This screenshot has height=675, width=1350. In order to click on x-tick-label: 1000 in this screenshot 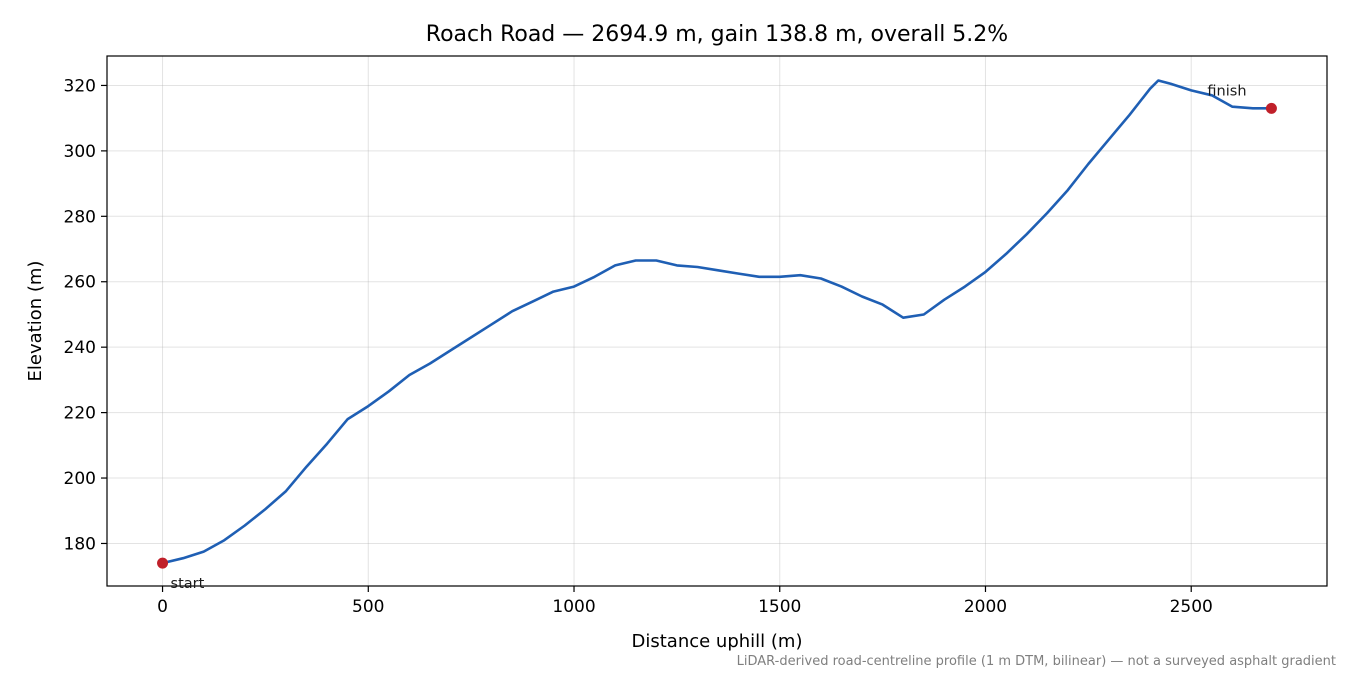, I will do `click(573, 607)`.